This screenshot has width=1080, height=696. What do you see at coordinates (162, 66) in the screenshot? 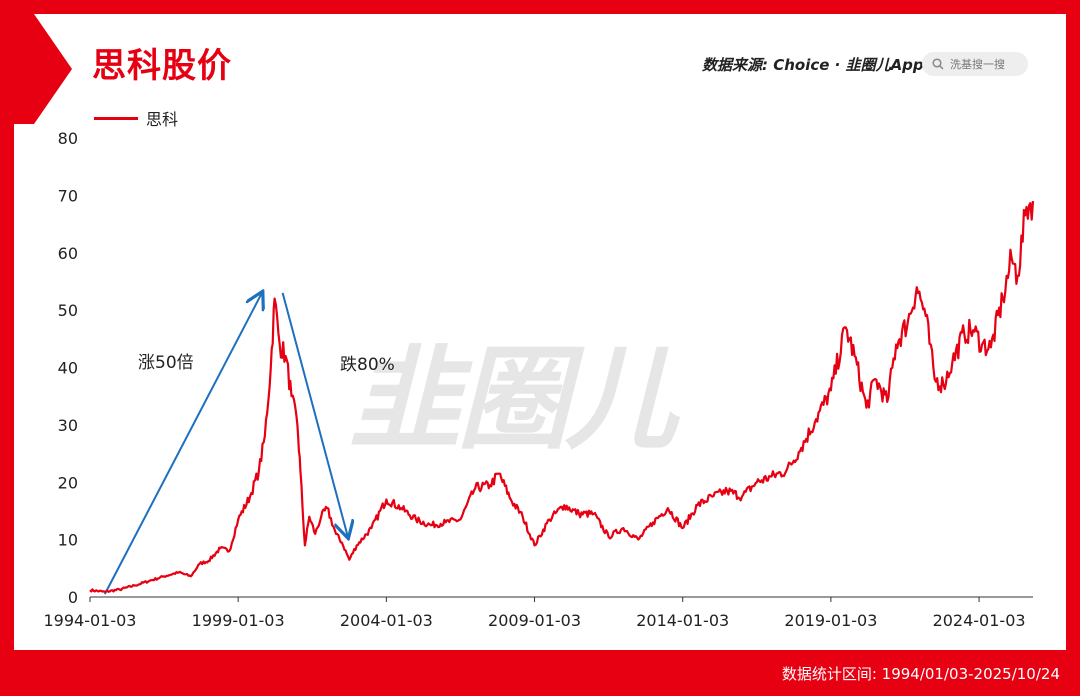
I see `page-title: 思科股价` at bounding box center [162, 66].